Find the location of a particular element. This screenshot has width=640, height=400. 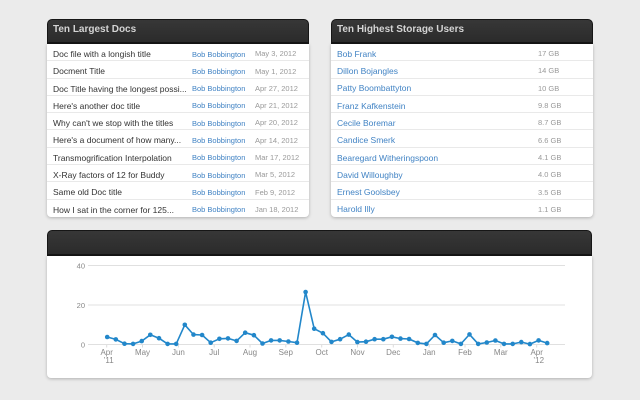

svg-text: 0 is located at coordinates (83, 344).